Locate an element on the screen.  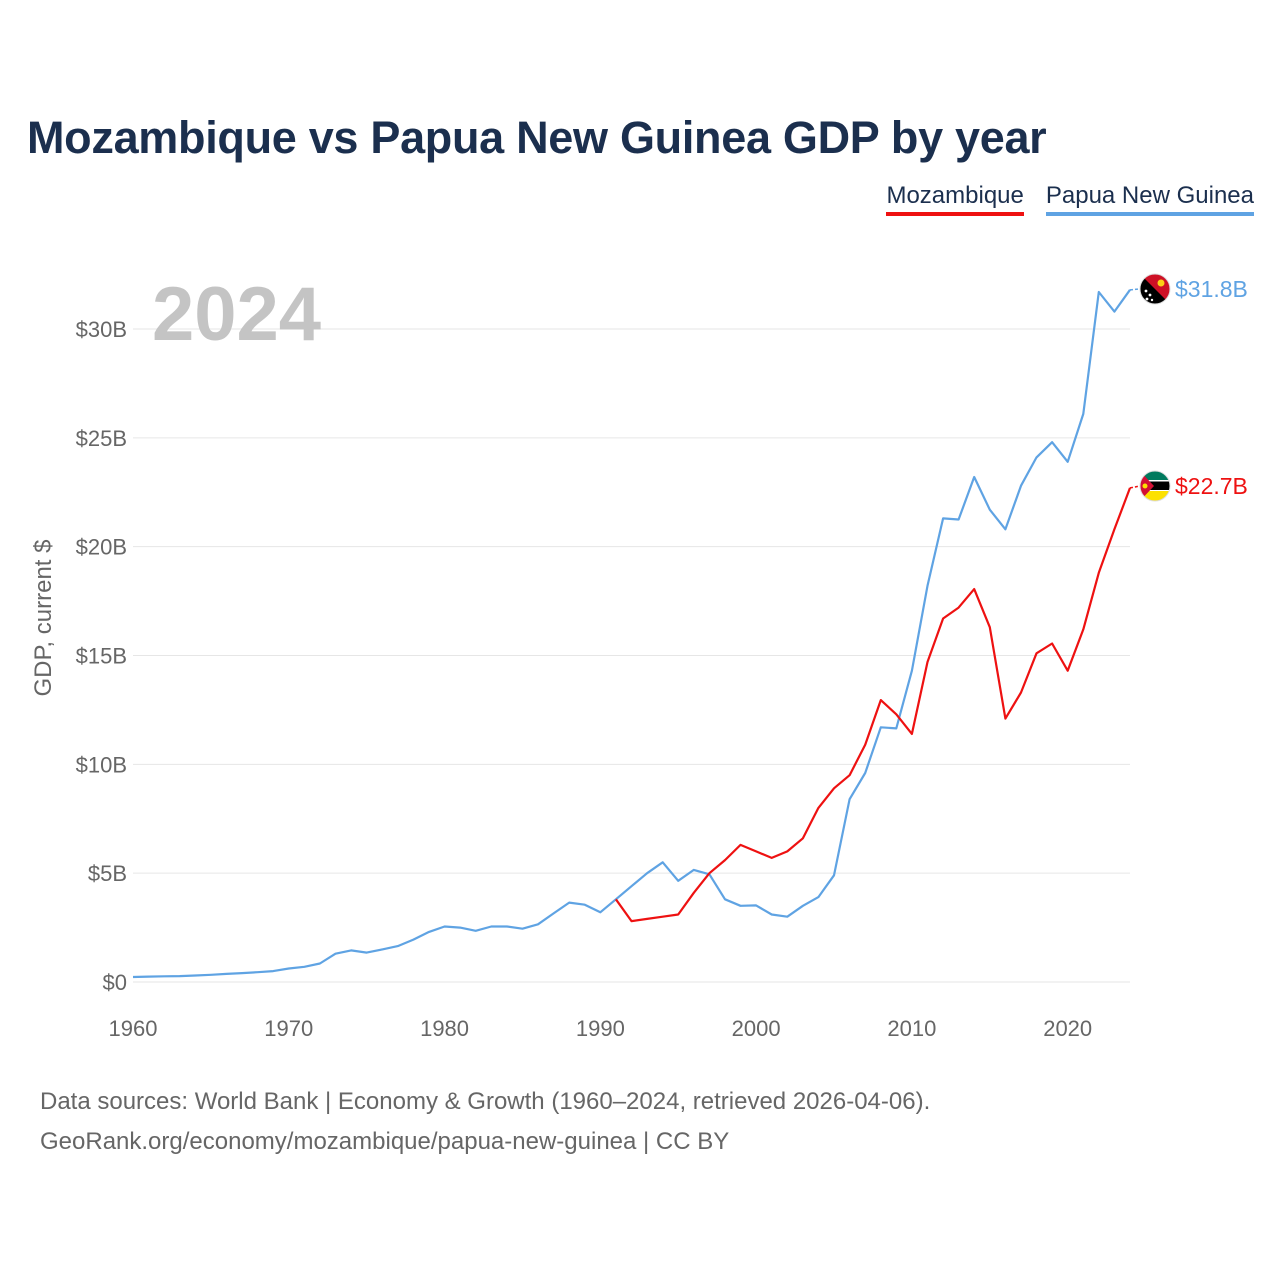
end-value-label-papua-new-guinea: $31.8B is located at coordinates (1211, 289).